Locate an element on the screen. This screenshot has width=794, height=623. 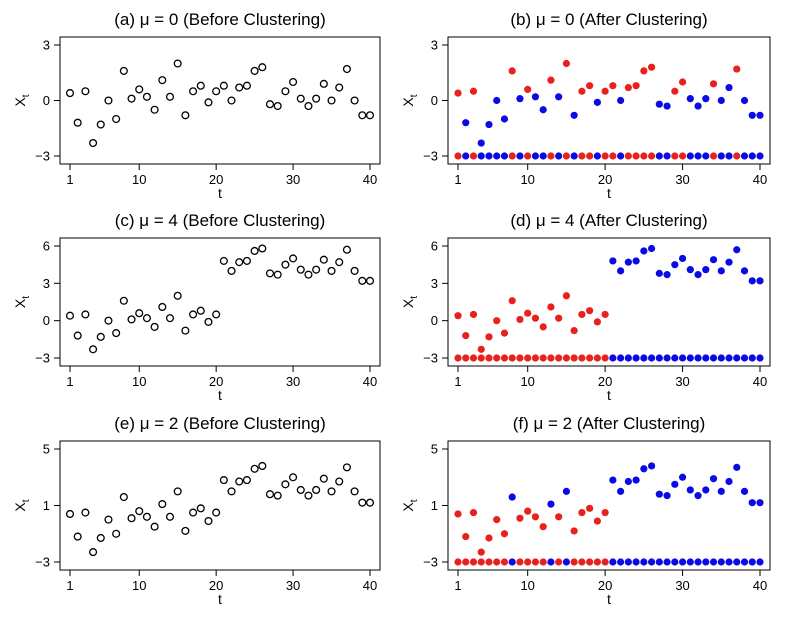
y-tick-label: 5 is located at coordinates (434, 449).